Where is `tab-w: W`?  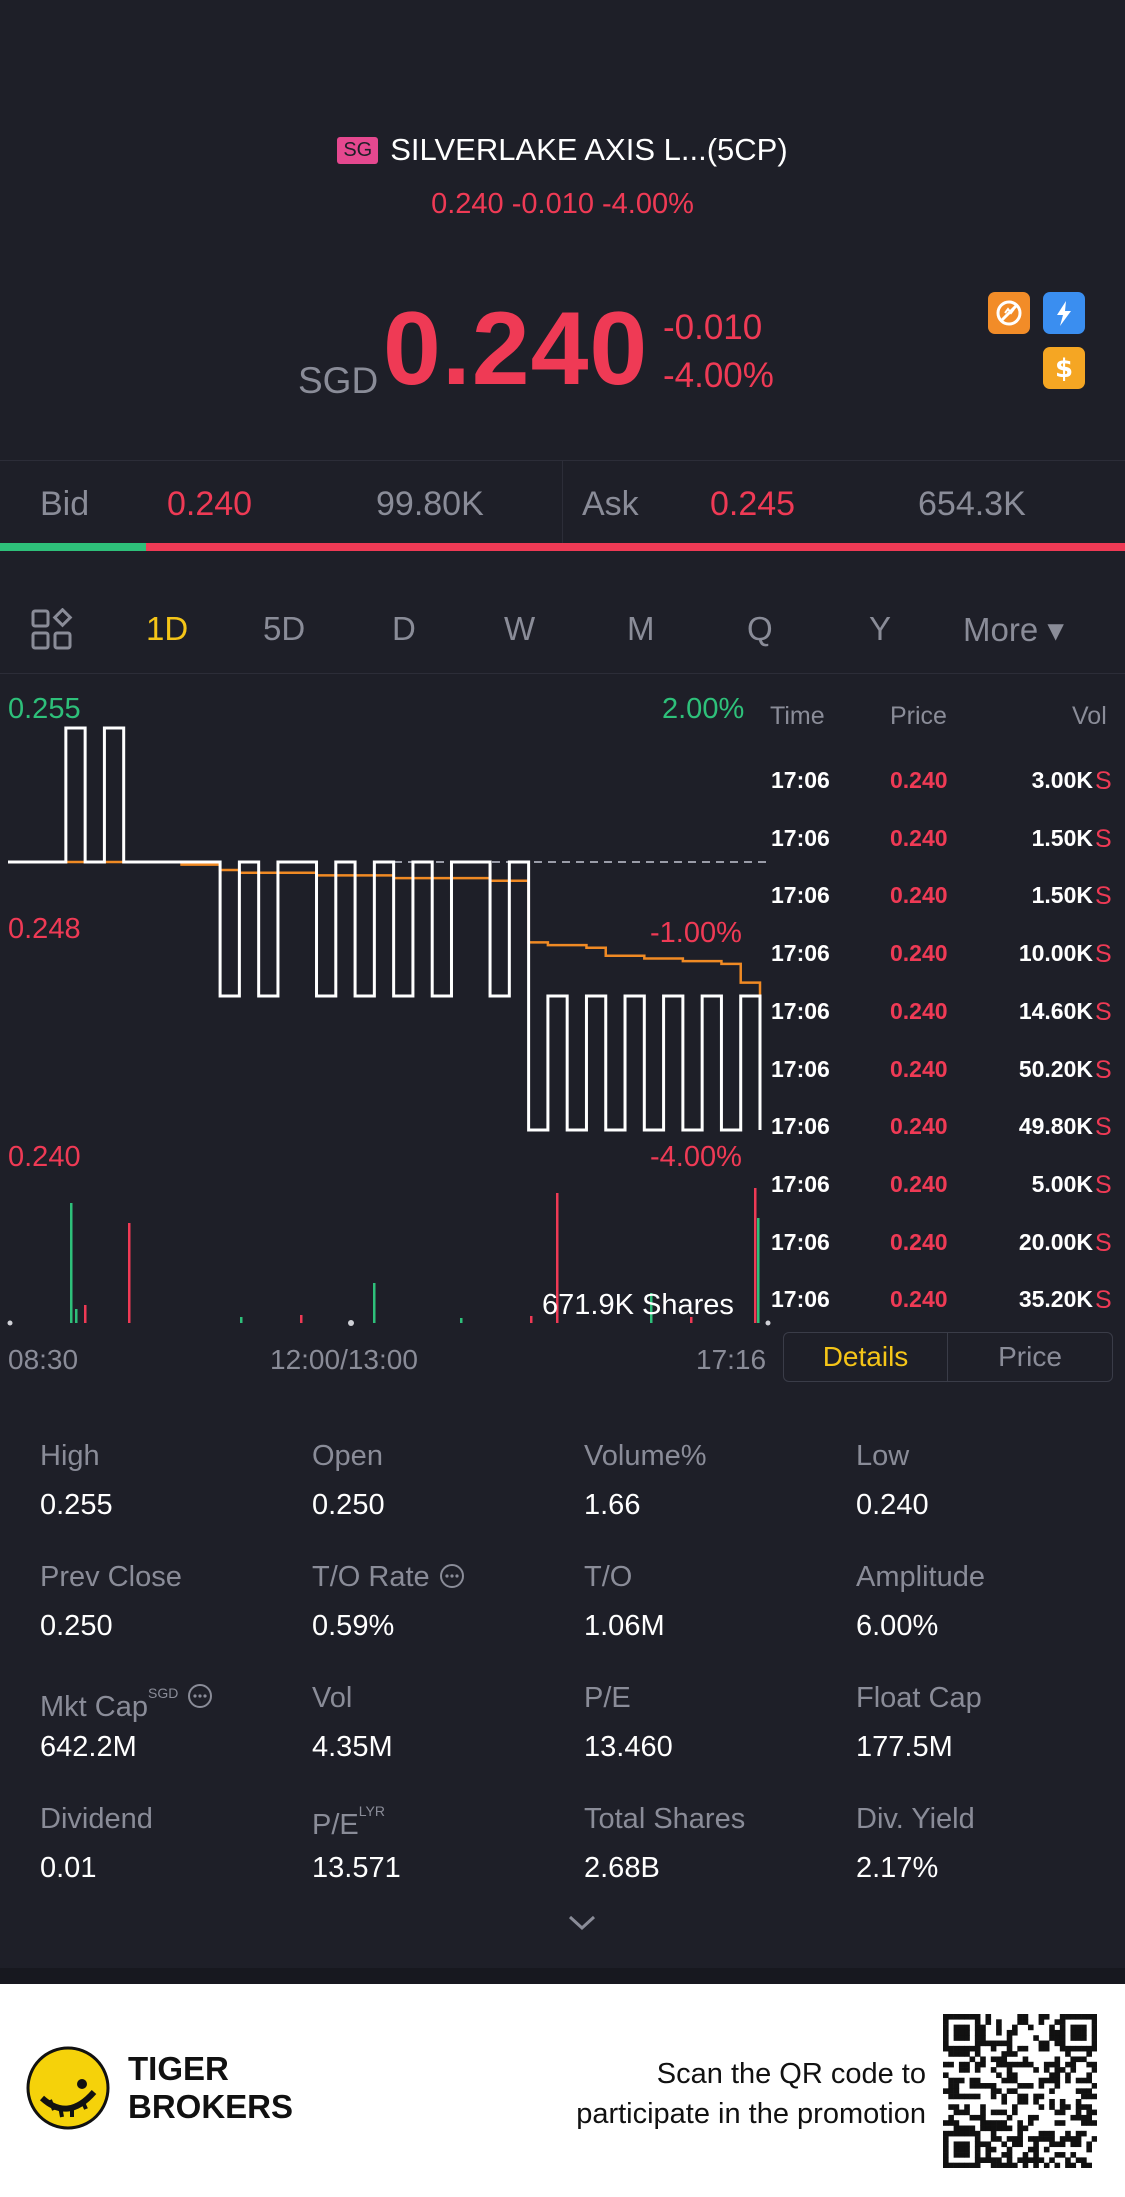
tab-w: W is located at coordinates (520, 628).